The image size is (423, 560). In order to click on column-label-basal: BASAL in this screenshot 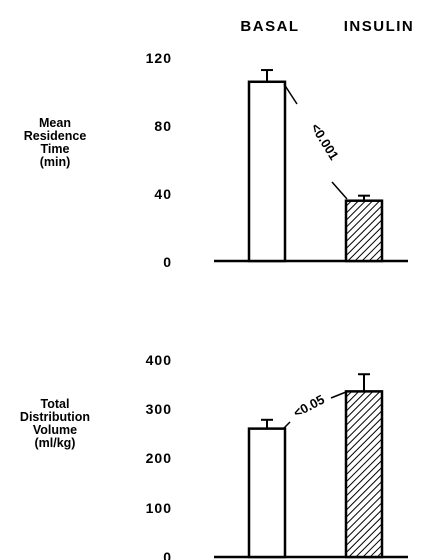, I will do `click(269, 26)`.